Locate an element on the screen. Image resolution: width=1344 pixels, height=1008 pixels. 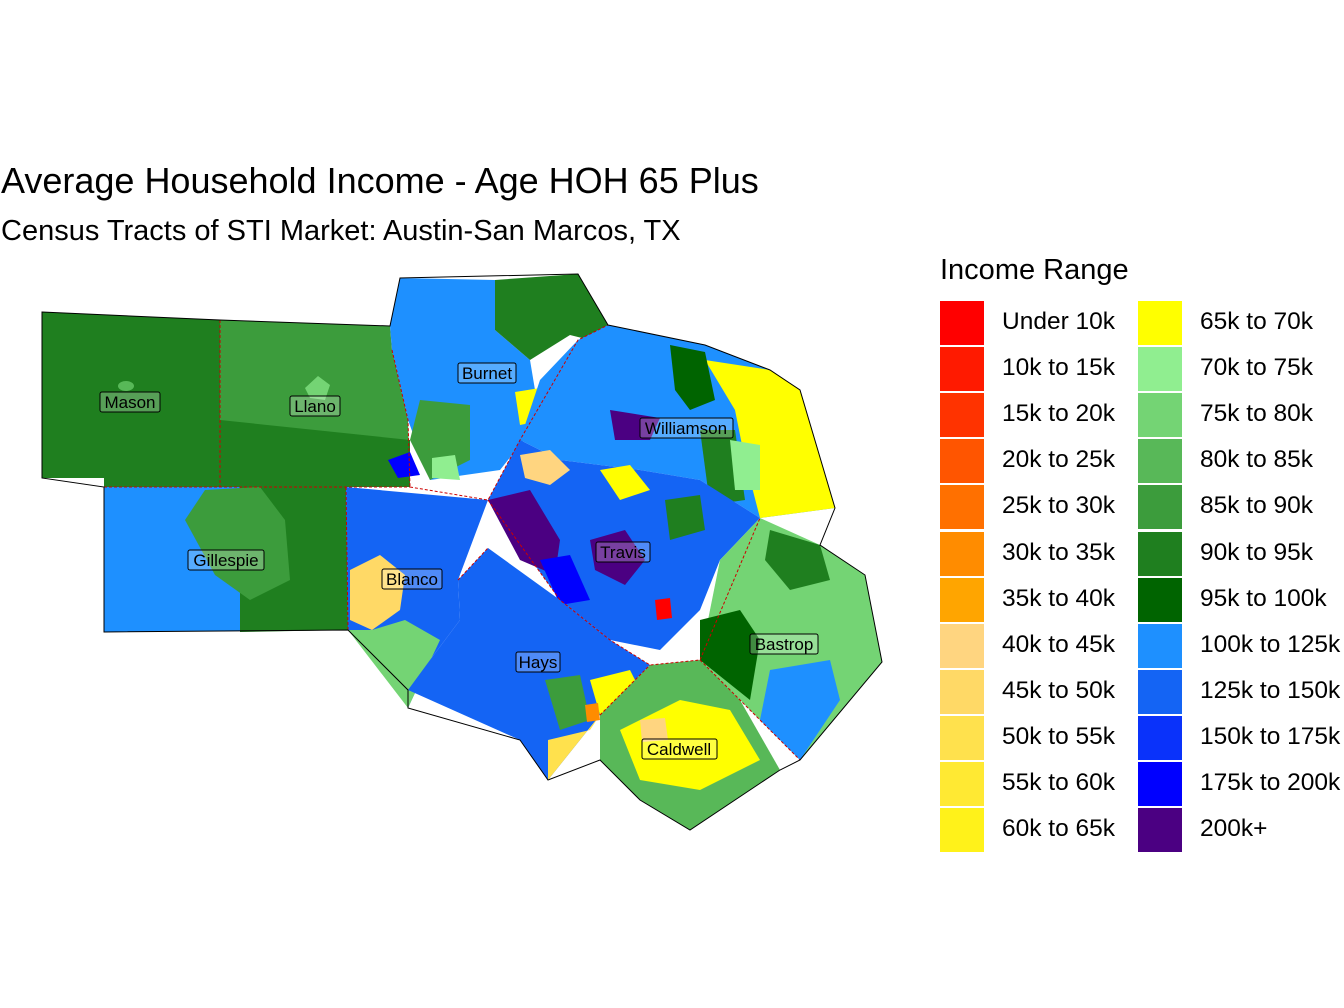
legend-item: 50k to 55k is located at coordinates (1040, 738).